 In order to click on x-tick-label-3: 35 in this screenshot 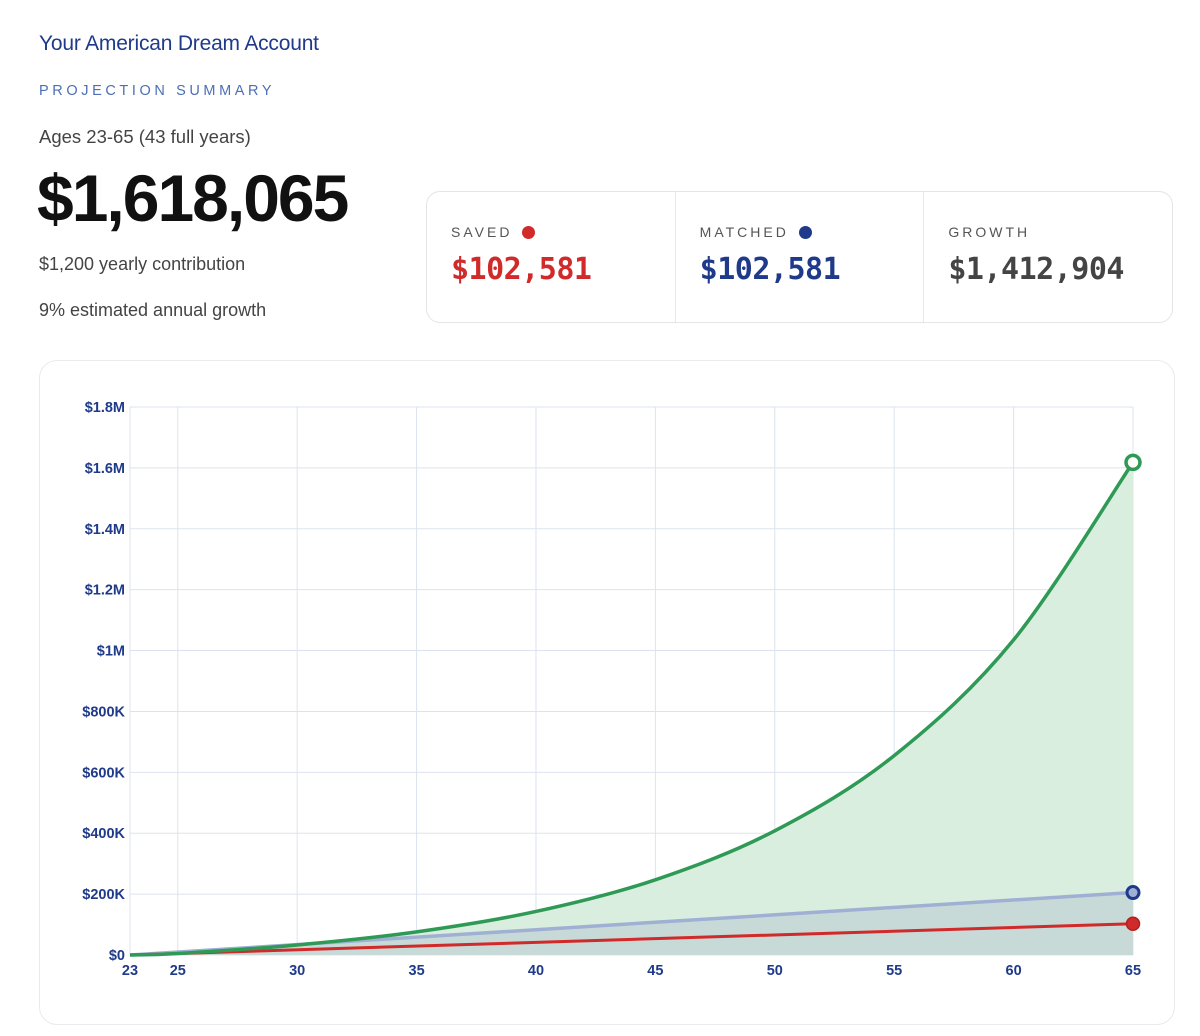, I will do `click(417, 971)`.